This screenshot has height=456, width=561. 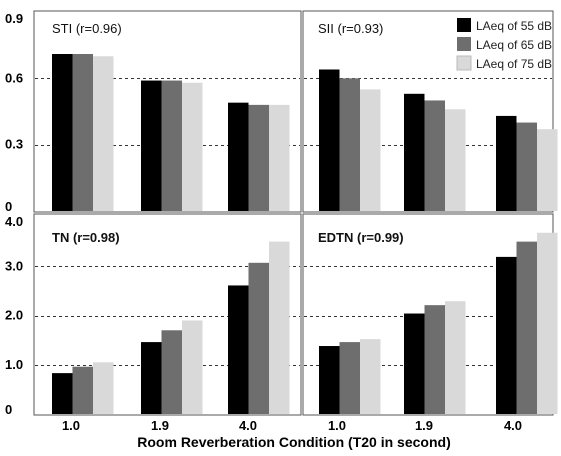 I want to click on y-tick-label: 4.0, so click(x=14, y=221).